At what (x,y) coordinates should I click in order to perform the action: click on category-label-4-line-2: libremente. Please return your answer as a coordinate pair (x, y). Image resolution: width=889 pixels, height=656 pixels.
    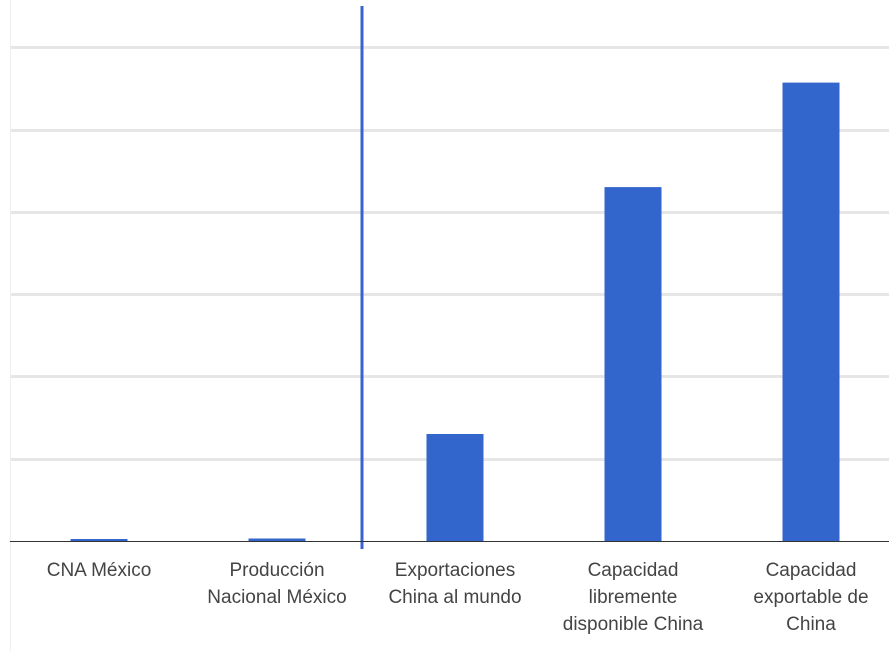
    Looking at the image, I should click on (633, 597).